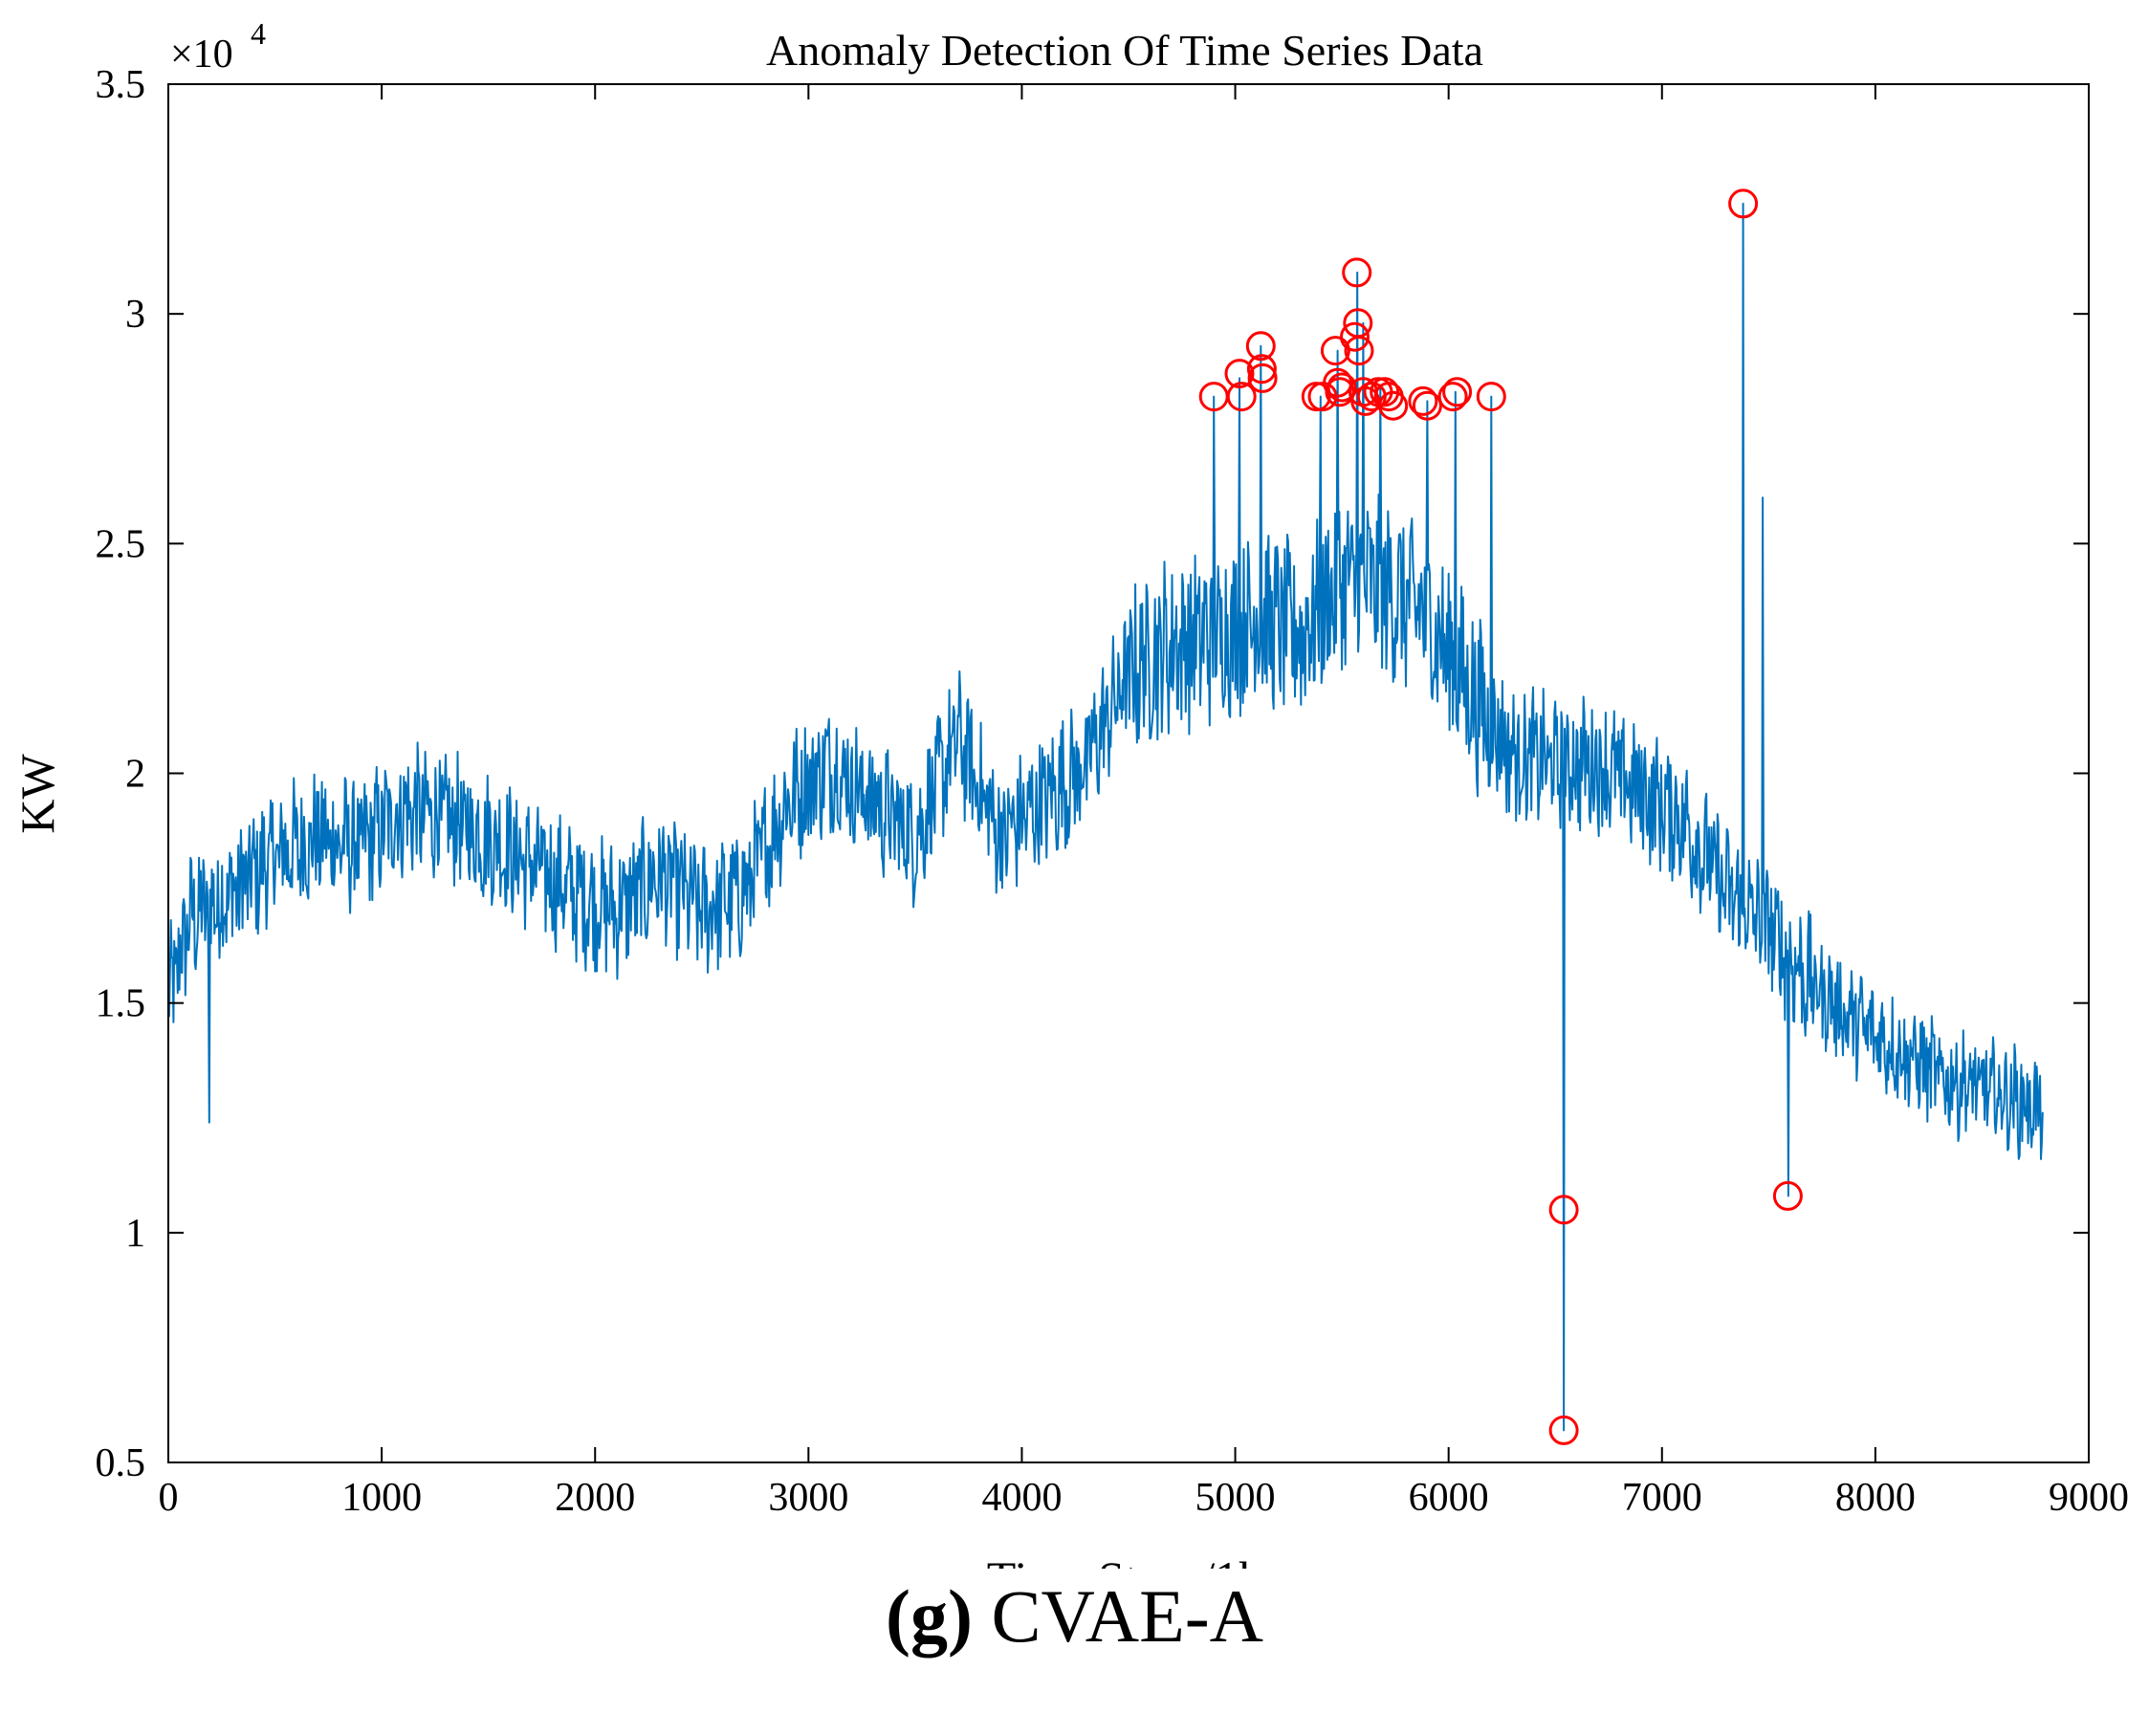 This screenshot has height=1736, width=2149. Describe the element at coordinates (121, 544) in the screenshot. I see `y-tick-label: 2.5` at that location.